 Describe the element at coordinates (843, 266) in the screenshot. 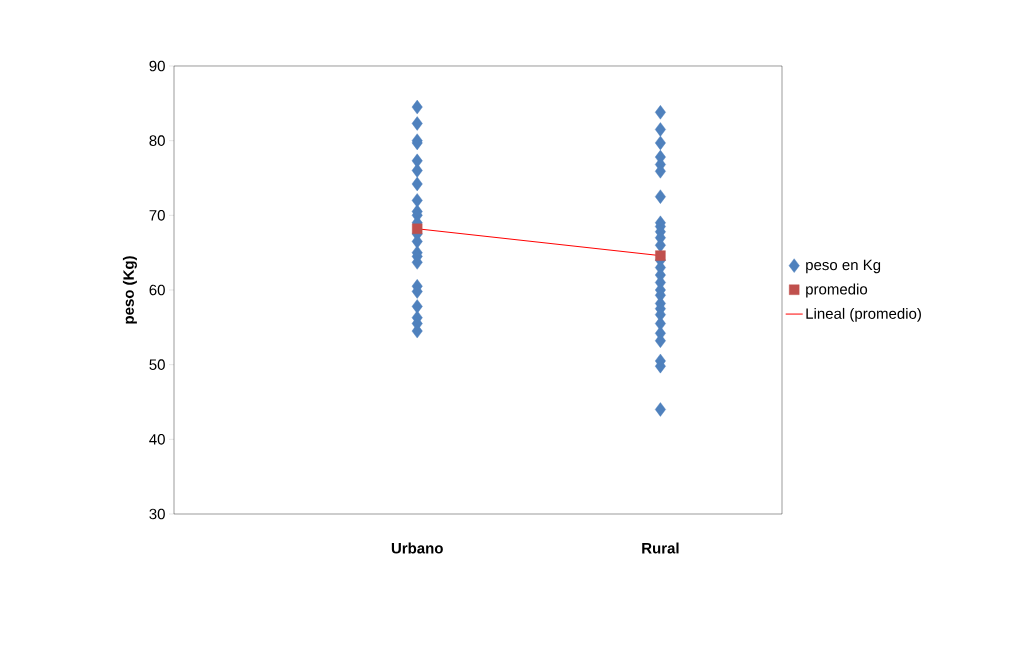

I see `legend-label: peso en Kg` at that location.